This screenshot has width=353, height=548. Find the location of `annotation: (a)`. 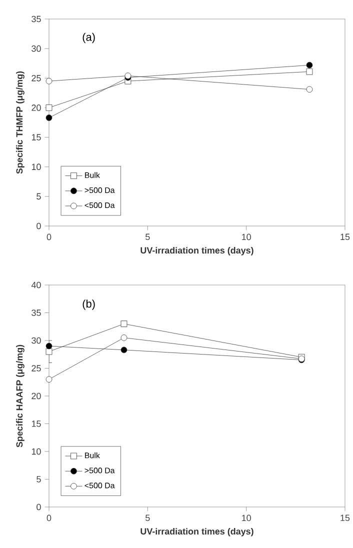

annotation: (a) is located at coordinates (88, 38).